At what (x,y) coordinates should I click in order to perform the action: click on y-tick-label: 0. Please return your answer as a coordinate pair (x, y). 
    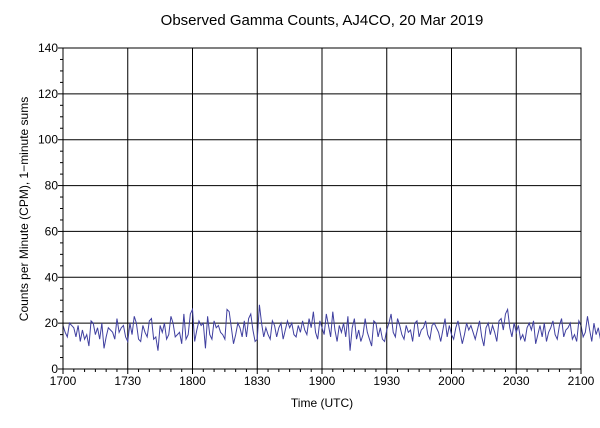
    Looking at the image, I should click on (54, 369).